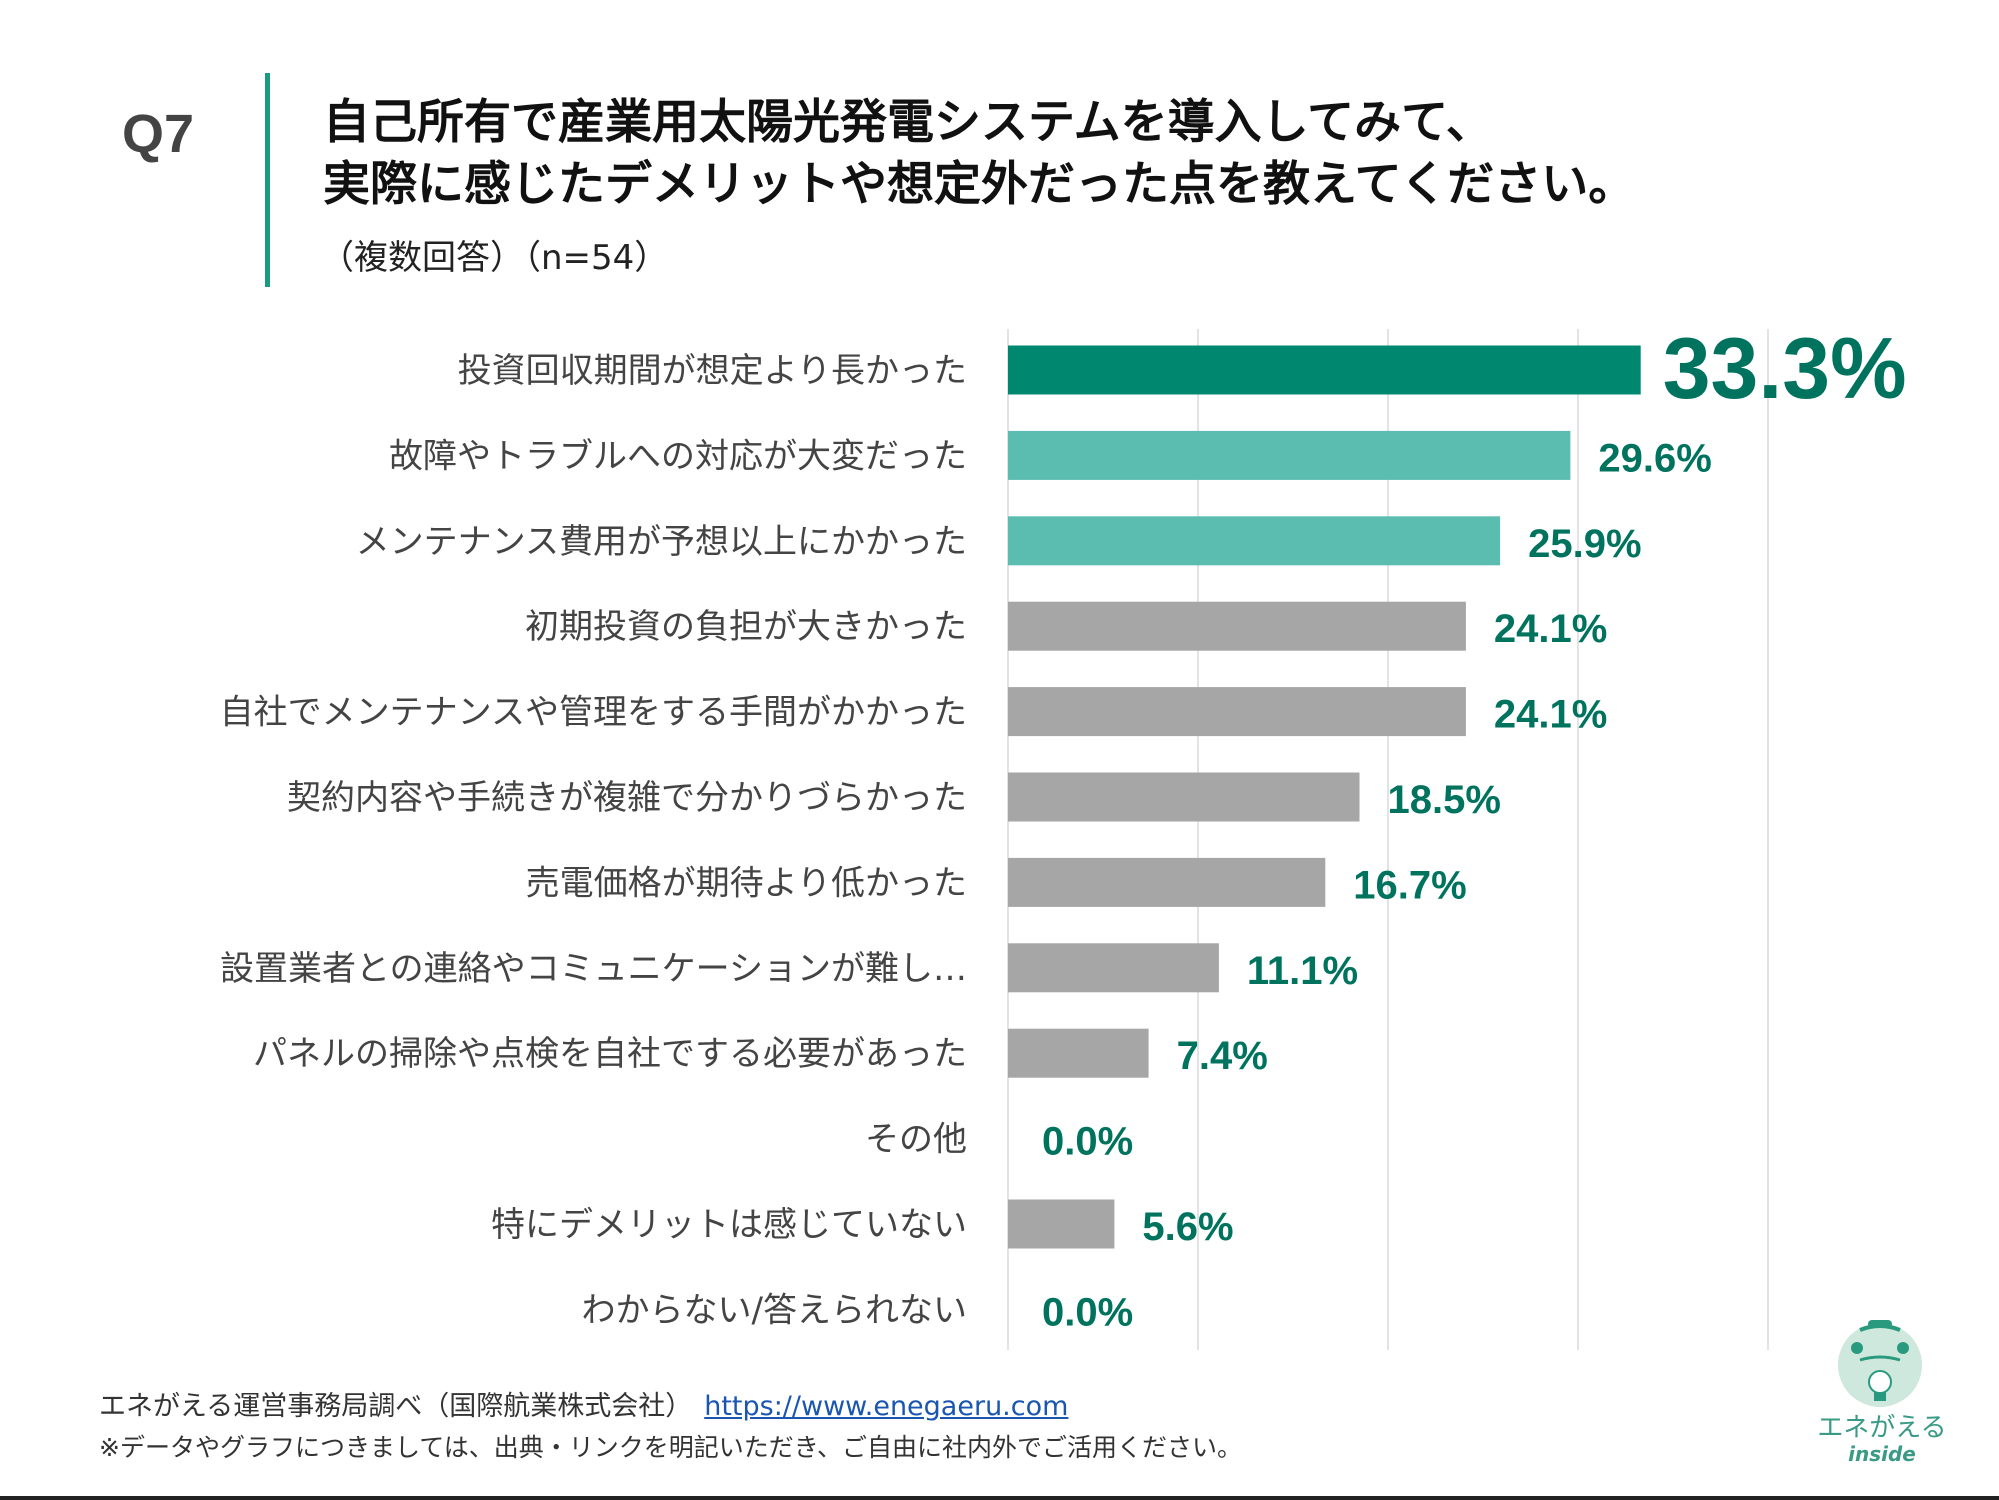  I want to click on category-label: 自社でメンテナンスや管理をする手間がかかった, so click(593, 713).